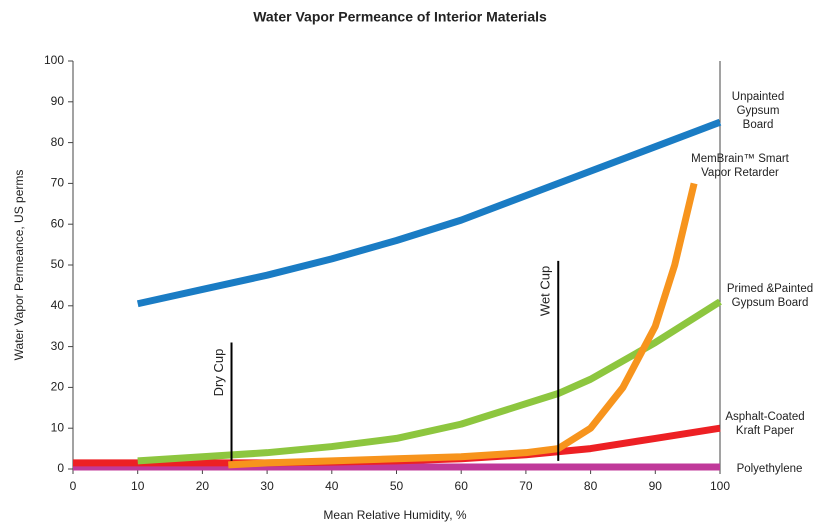 Image resolution: width=827 pixels, height=527 pixels. I want to click on y-tick-label: 80, so click(58, 142).